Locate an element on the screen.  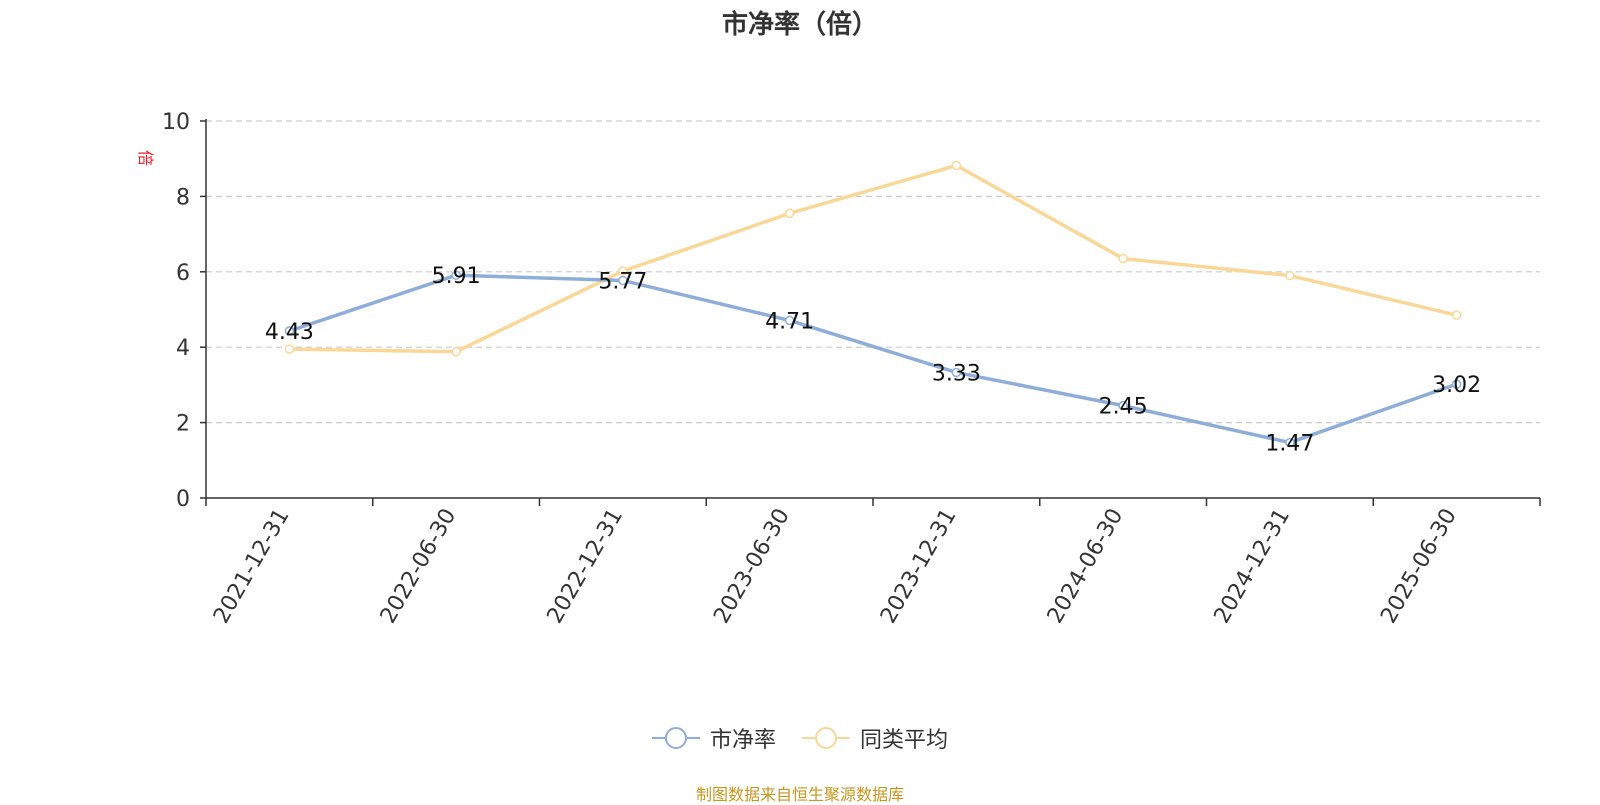
data-label: 4.71 is located at coordinates (789, 321).